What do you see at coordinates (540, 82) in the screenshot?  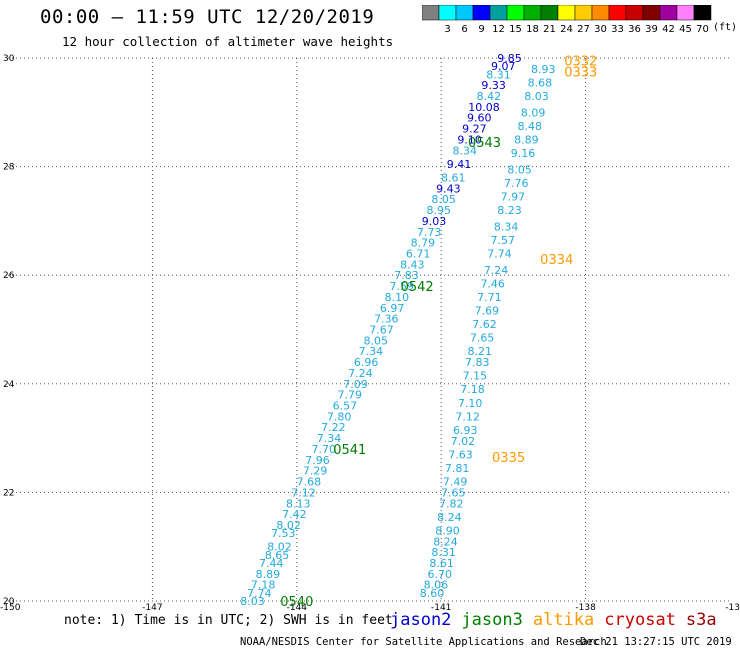 I see `wave-height-point: 8.68` at bounding box center [540, 82].